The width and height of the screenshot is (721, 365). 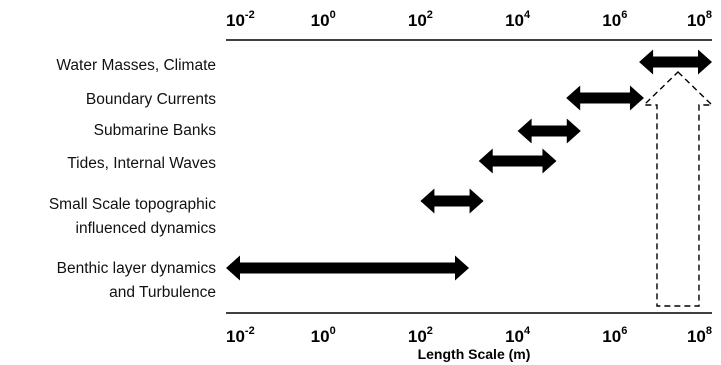 I want to click on bottom-tick-label: 10⁰, so click(x=323, y=335).